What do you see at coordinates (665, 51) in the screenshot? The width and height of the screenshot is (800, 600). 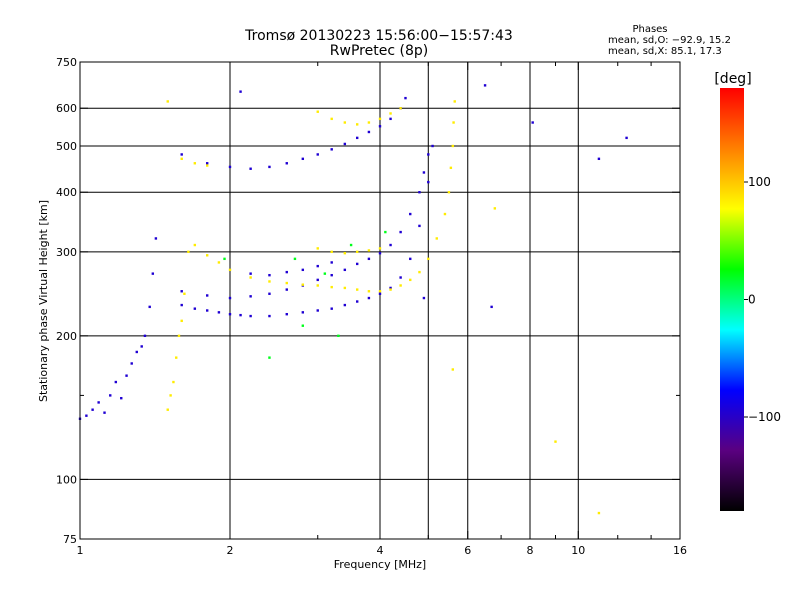 I see `legend-line-x: mean, sd,X: 85.1, 17.3` at bounding box center [665, 51].